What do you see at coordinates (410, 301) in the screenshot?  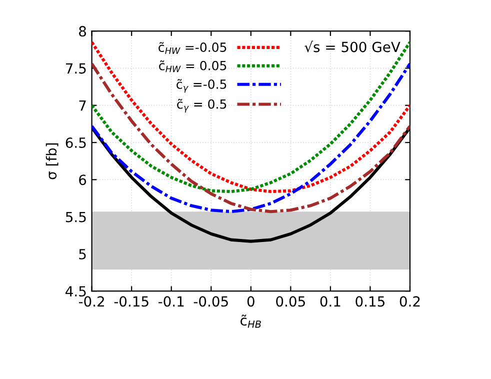 I see `x-tick-label: 0.2` at bounding box center [410, 301].